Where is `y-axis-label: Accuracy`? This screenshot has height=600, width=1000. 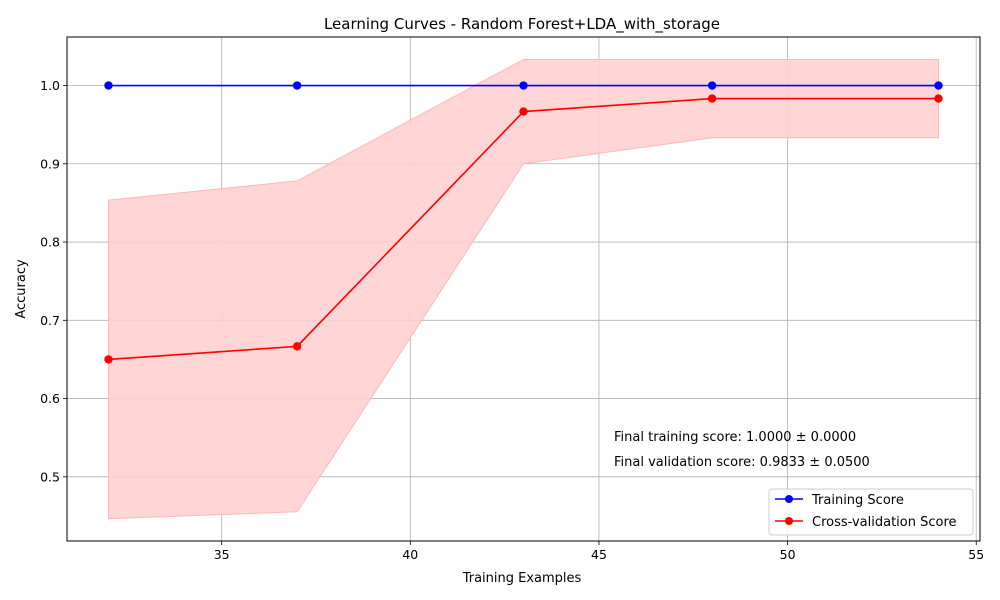
y-axis-label: Accuracy is located at coordinates (21, 289).